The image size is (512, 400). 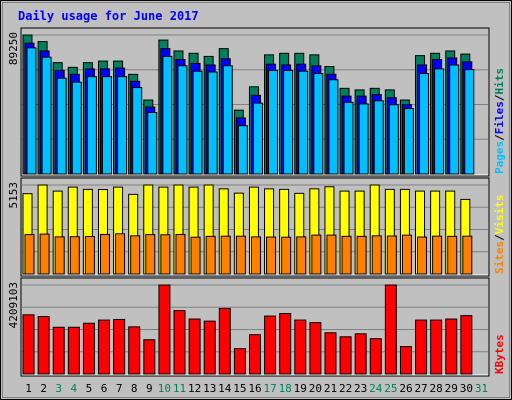 I want to click on legend-entry: /, so click(x=499, y=237).